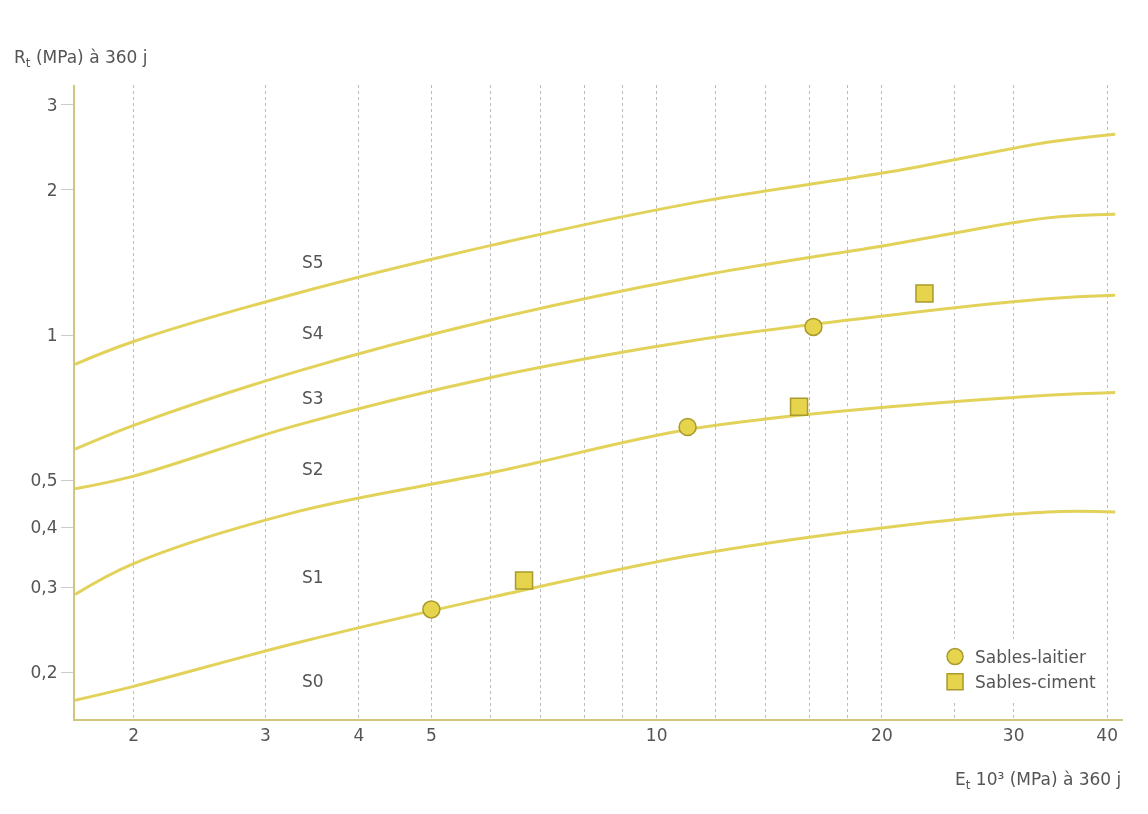 The height and width of the screenshot is (814, 1148). I want to click on x-tick-label: 4, so click(359, 735).